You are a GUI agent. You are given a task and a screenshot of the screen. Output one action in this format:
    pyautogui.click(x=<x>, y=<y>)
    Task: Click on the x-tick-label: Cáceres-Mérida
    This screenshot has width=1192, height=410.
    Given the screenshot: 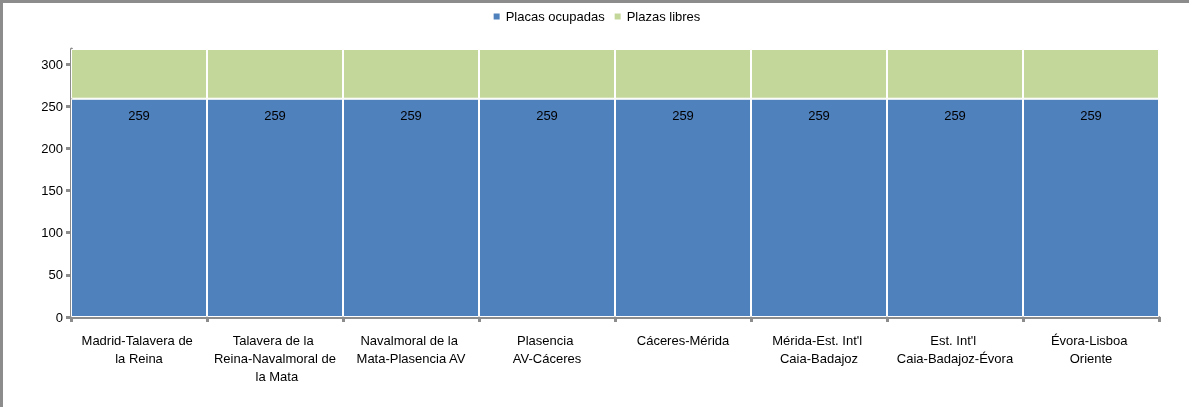 What is the action you would take?
    pyautogui.click(x=683, y=340)
    